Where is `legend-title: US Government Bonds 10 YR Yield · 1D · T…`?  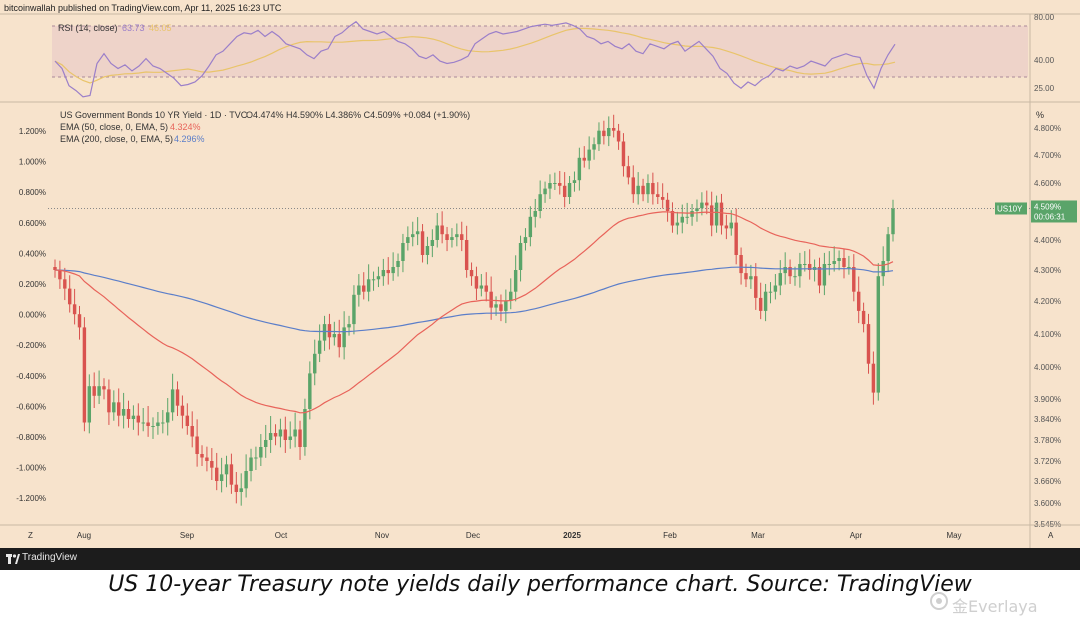
legend-title: US Government Bonds 10 YR Yield · 1D · T… is located at coordinates (154, 115).